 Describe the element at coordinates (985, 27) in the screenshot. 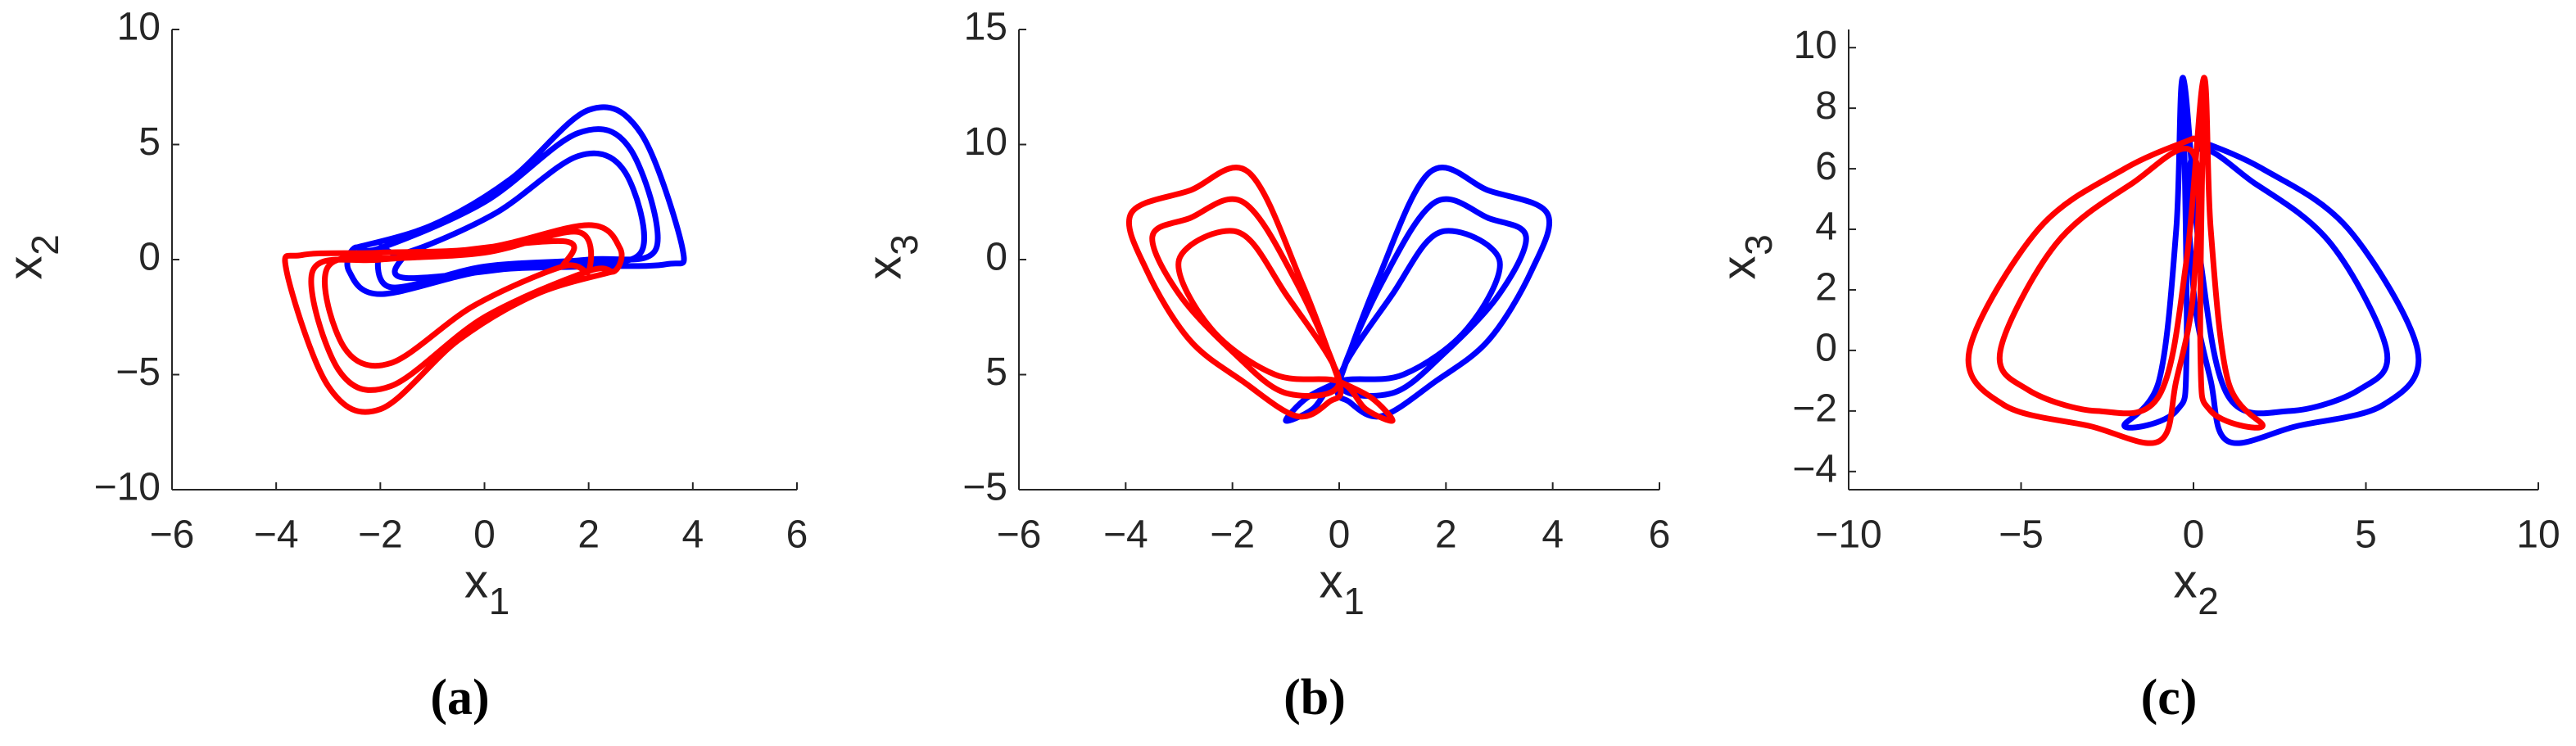

I see `y-tick-label: 15` at that location.